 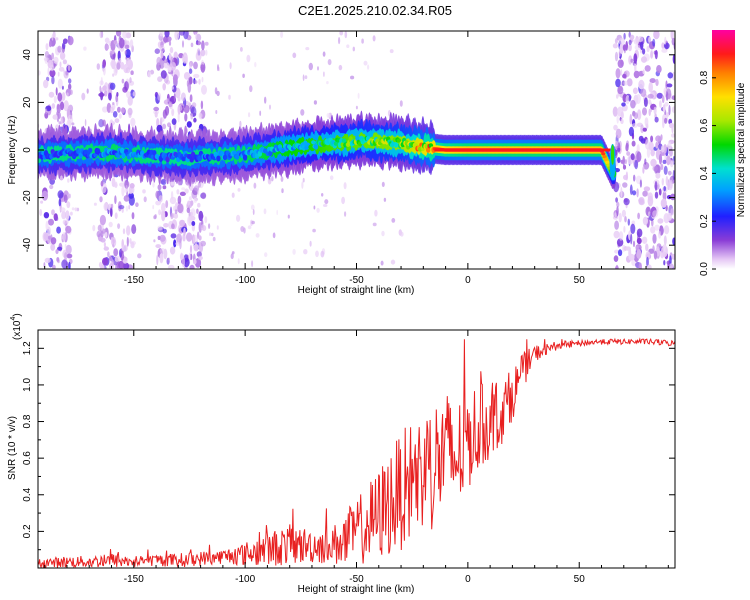 I want to click on colorbar-gradient, so click(x=723, y=149).